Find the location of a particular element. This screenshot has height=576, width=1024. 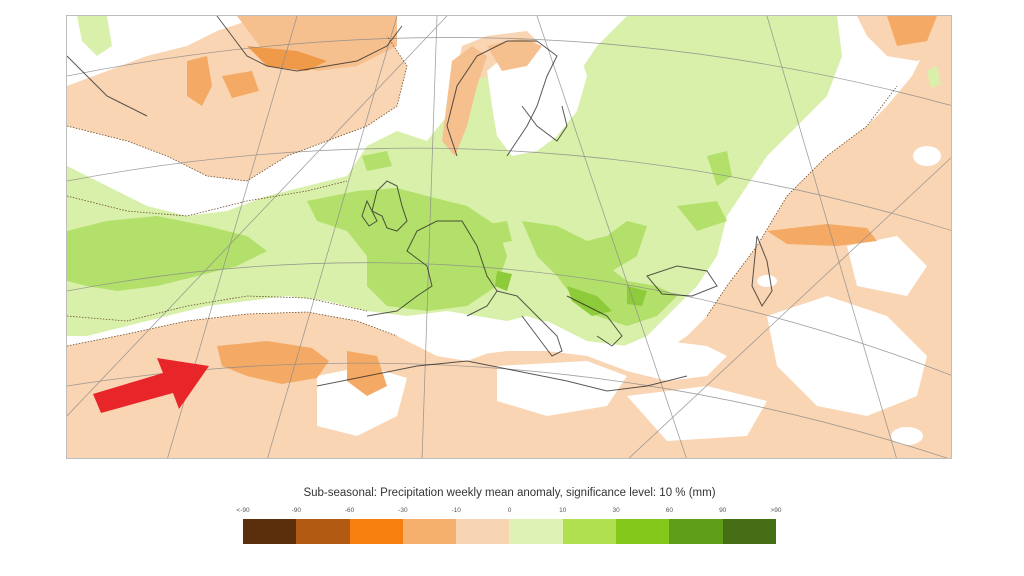

legend-tick: -10 is located at coordinates (456, 510).